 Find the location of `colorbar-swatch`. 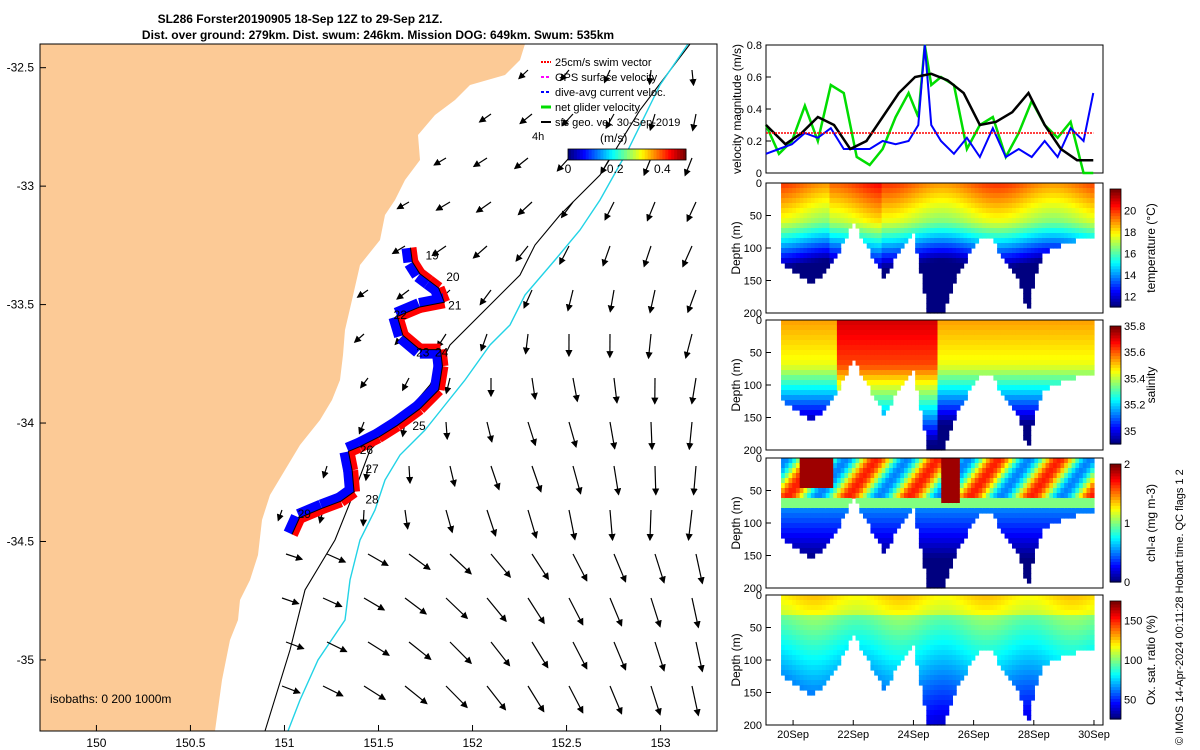

colorbar-swatch is located at coordinates (599, 154).